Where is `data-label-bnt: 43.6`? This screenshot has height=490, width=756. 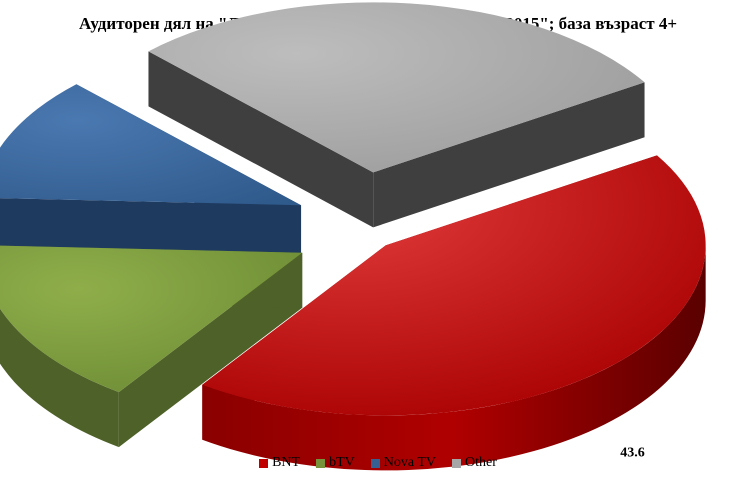
data-label-bnt: 43.6 is located at coordinates (632, 452).